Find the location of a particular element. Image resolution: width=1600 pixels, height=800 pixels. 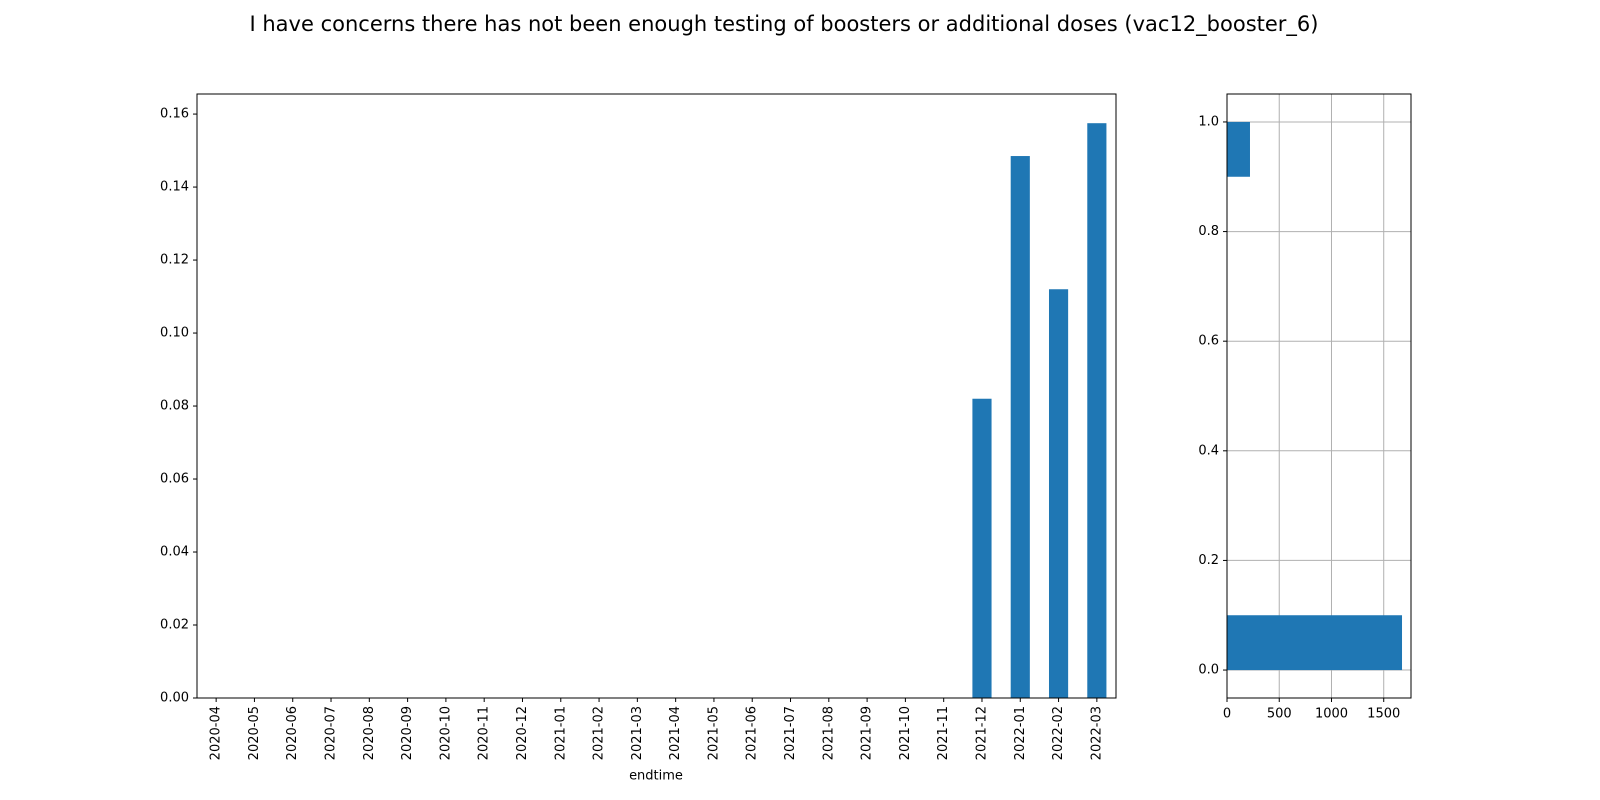

y-tick-label: 0.12 is located at coordinates (174, 260).